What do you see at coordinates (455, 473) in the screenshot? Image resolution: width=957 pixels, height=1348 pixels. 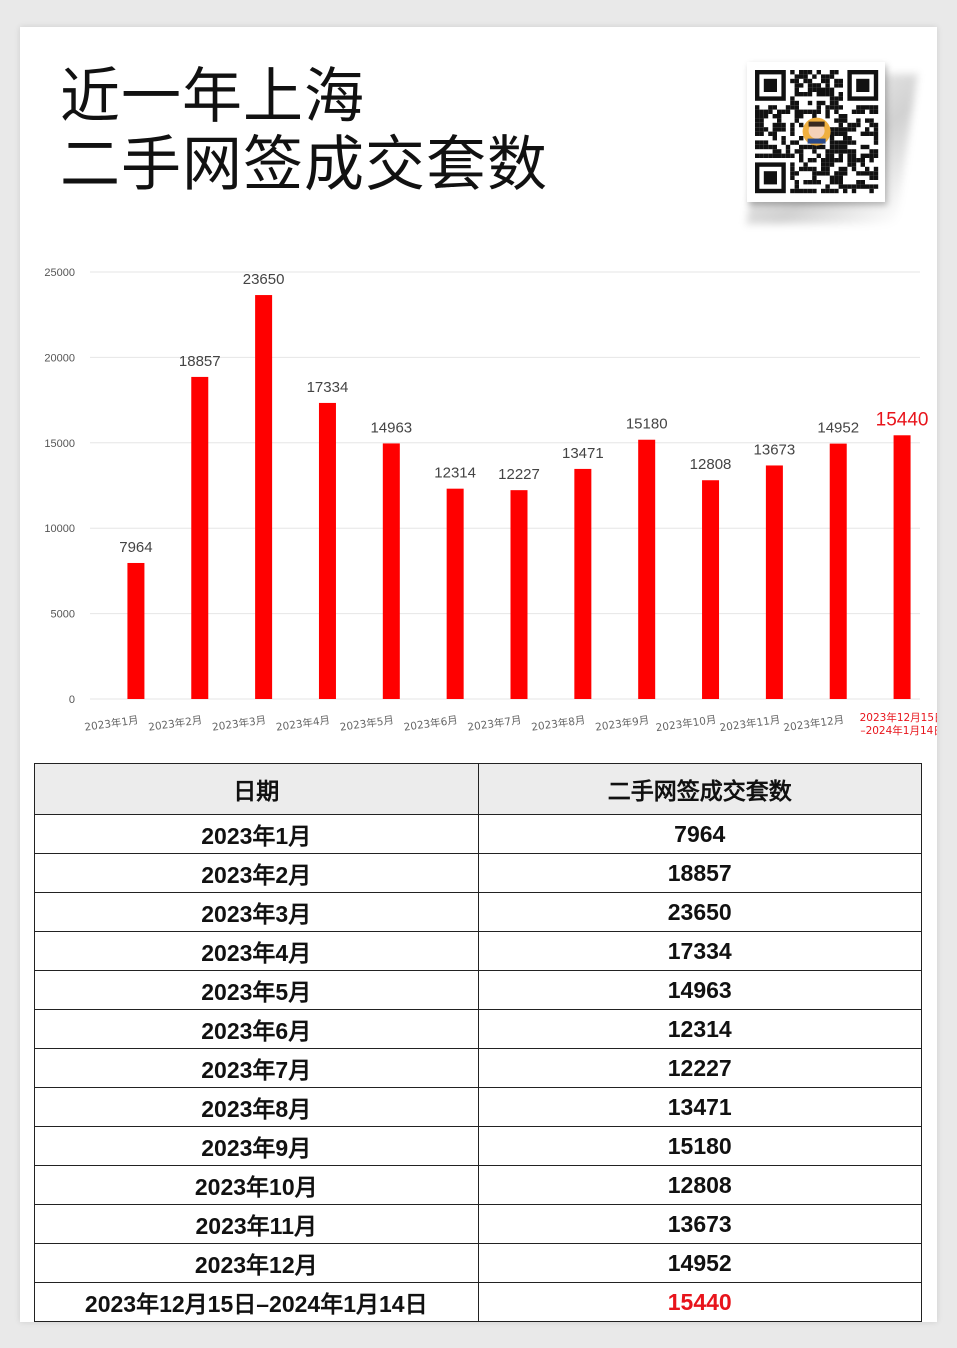 I see `data-label: 12314` at bounding box center [455, 473].